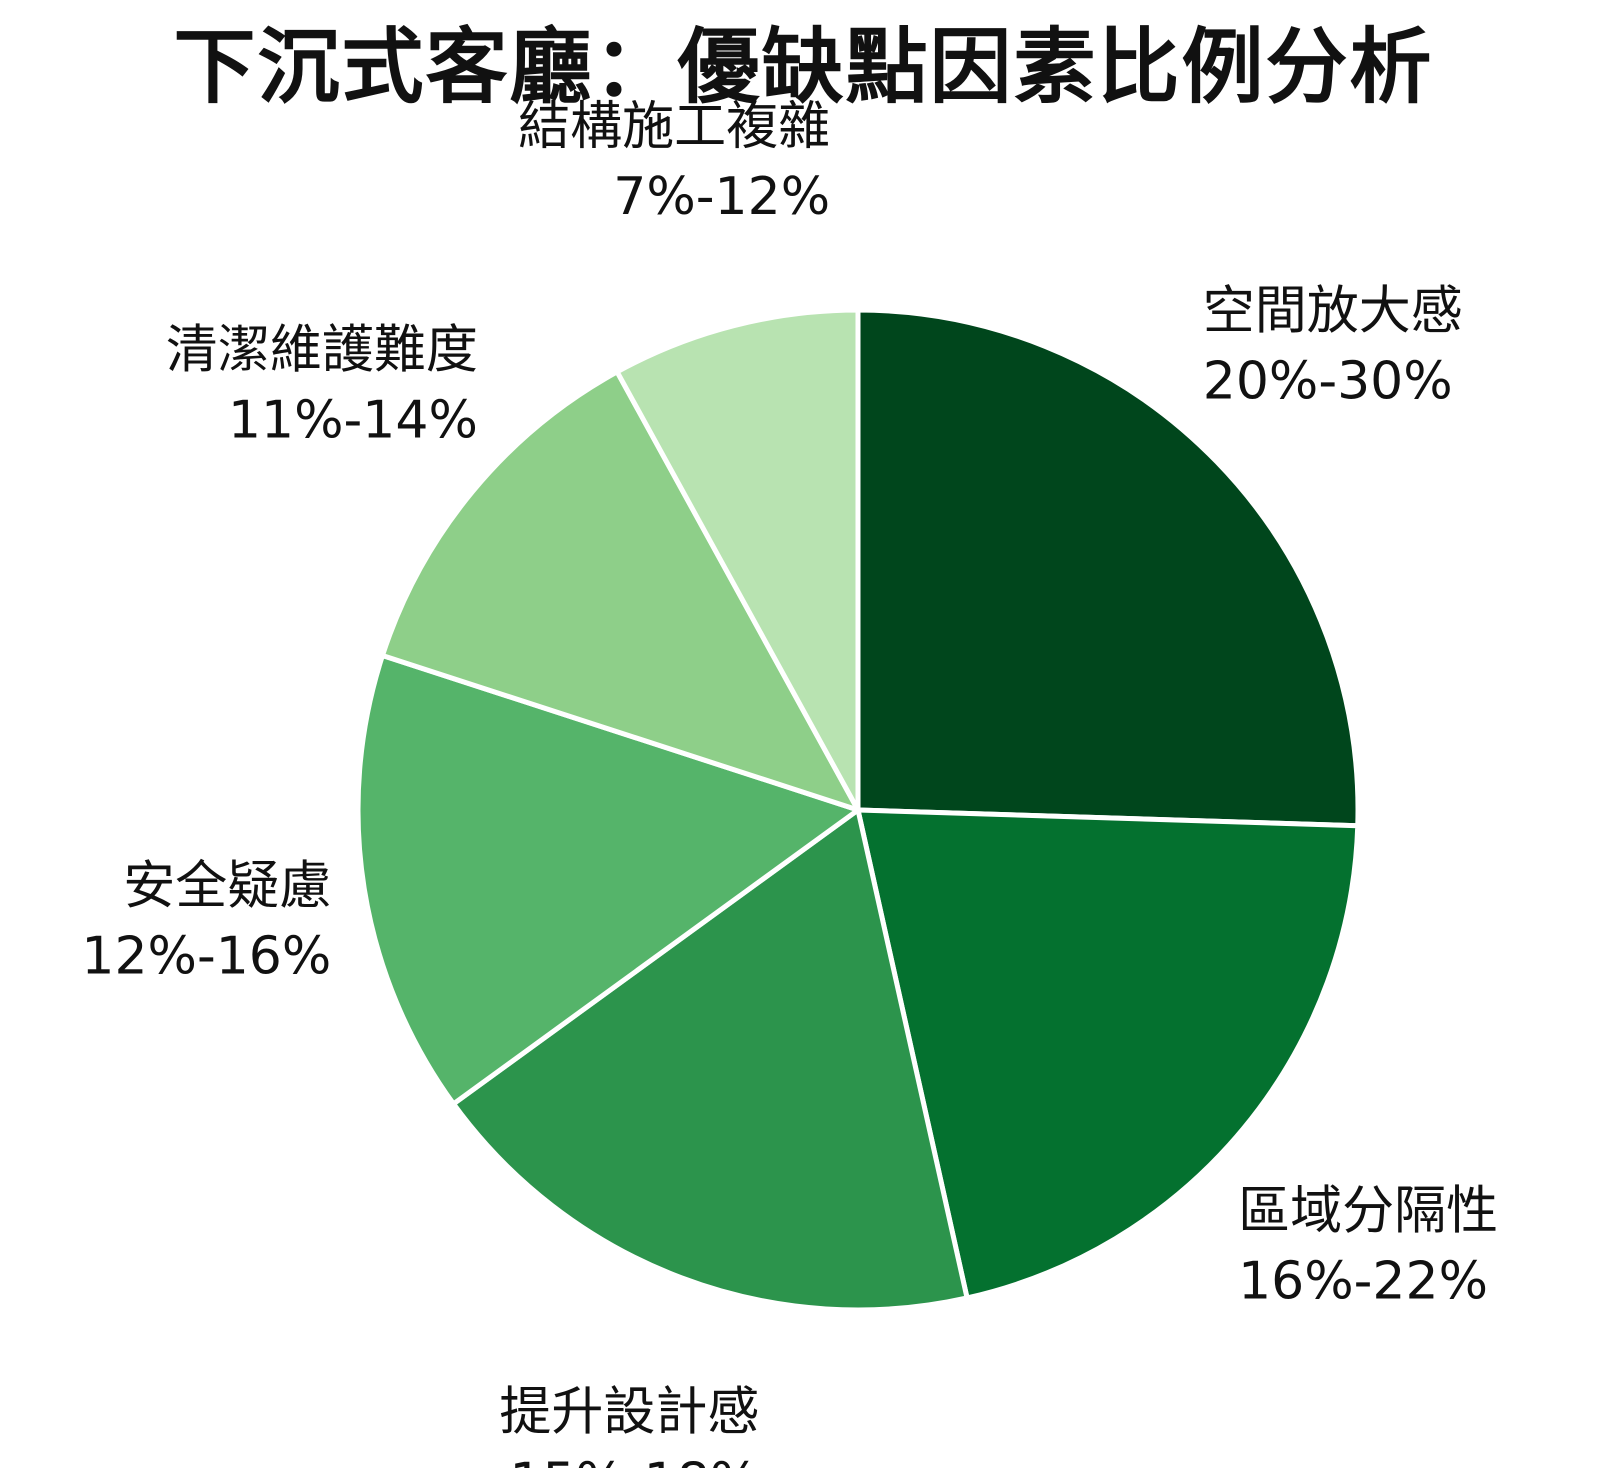 The width and height of the screenshot is (1607, 1468). What do you see at coordinates (634, 1460) in the screenshot?
I see `slice-range-2: 15%-18%` at bounding box center [634, 1460].